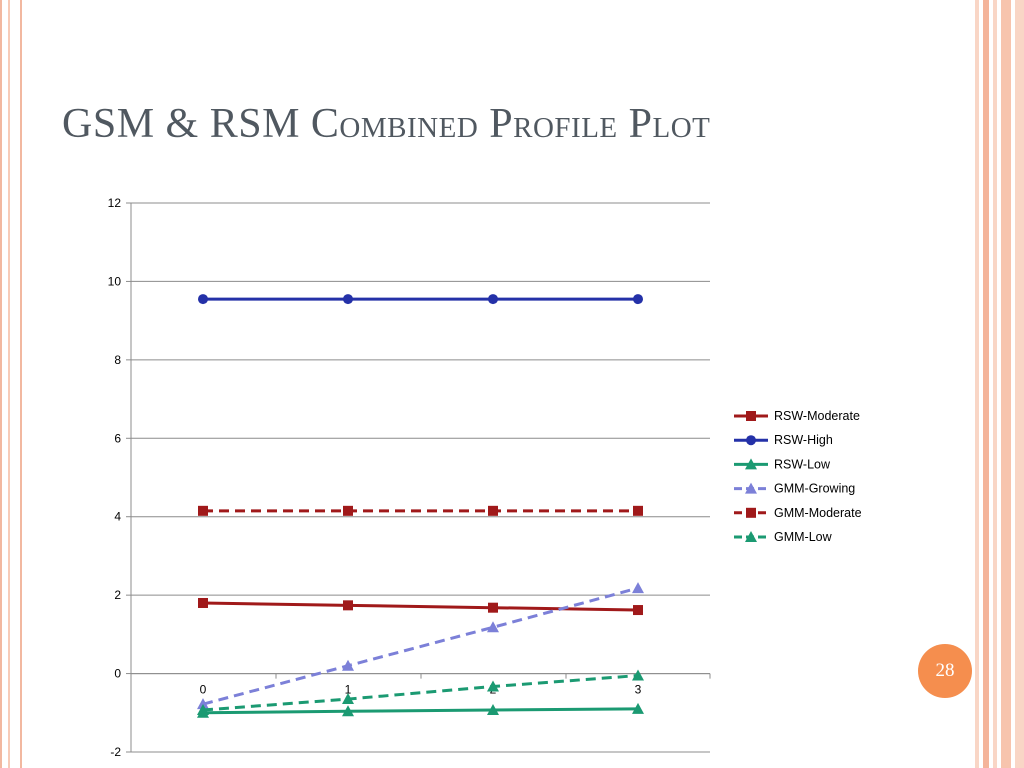 Image resolution: width=1024 pixels, height=768 pixels. Describe the element at coordinates (751, 488) in the screenshot. I see `legend-marker-gmm-growing` at that location.